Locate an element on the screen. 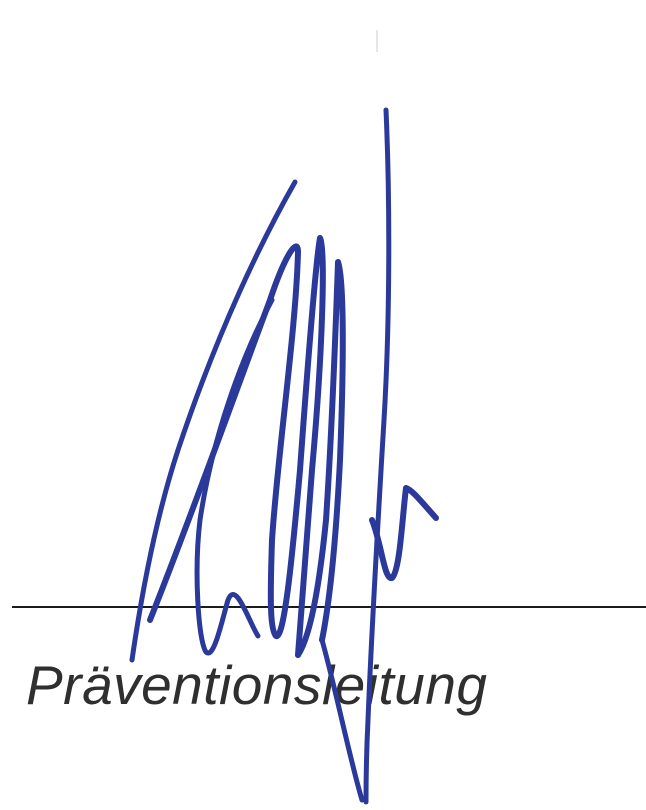 The image size is (646, 810). signature-caption: Präventionsleitung is located at coordinates (257, 685).